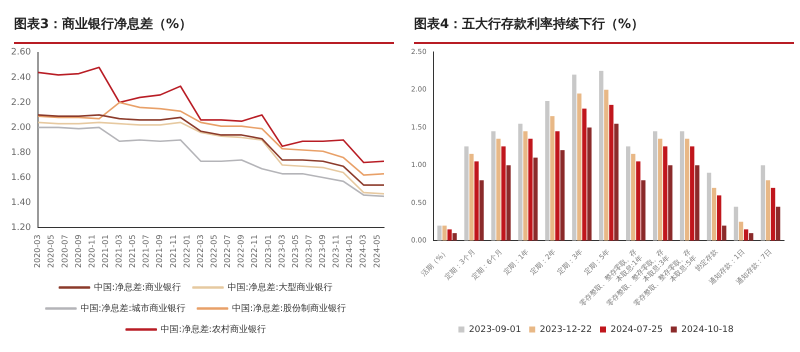  What do you see at coordinates (200, 251) in the screenshot?
I see `x-tick-label: 2022-03` at bounding box center [200, 251].